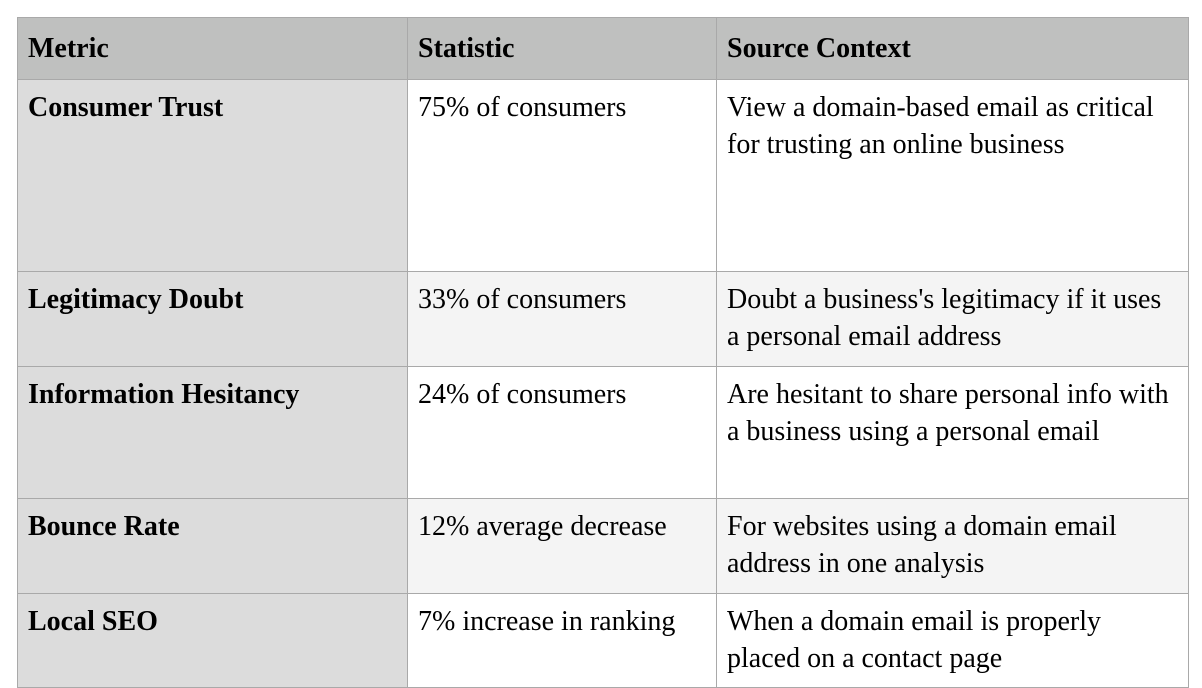 This screenshot has height=688, width=1202. Describe the element at coordinates (952, 48) in the screenshot. I see `column-header-source-context: Source Context` at that location.